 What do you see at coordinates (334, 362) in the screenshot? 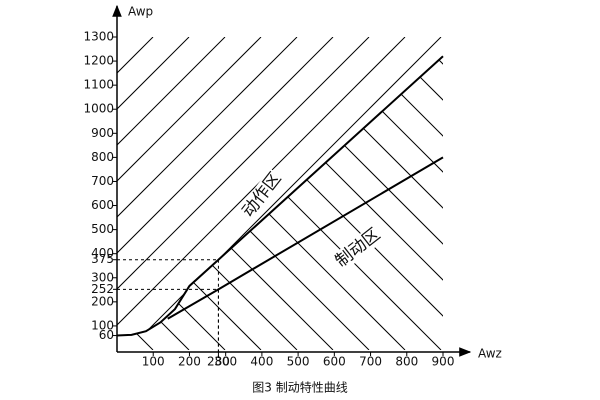
I see `x-tick-label: 600` at bounding box center [334, 362].